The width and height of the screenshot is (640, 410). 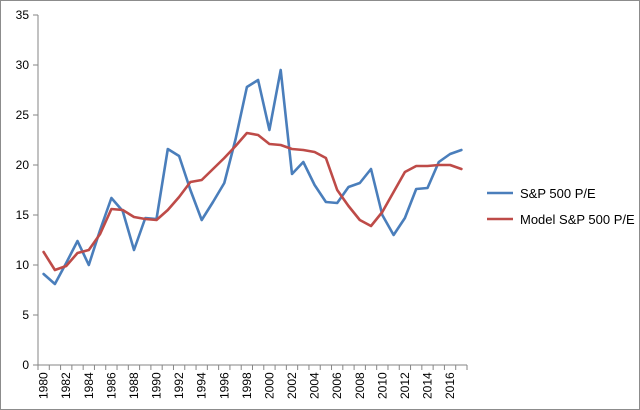 What do you see at coordinates (23, 15) in the screenshot?
I see `y-tick-label-35: 35` at bounding box center [23, 15].